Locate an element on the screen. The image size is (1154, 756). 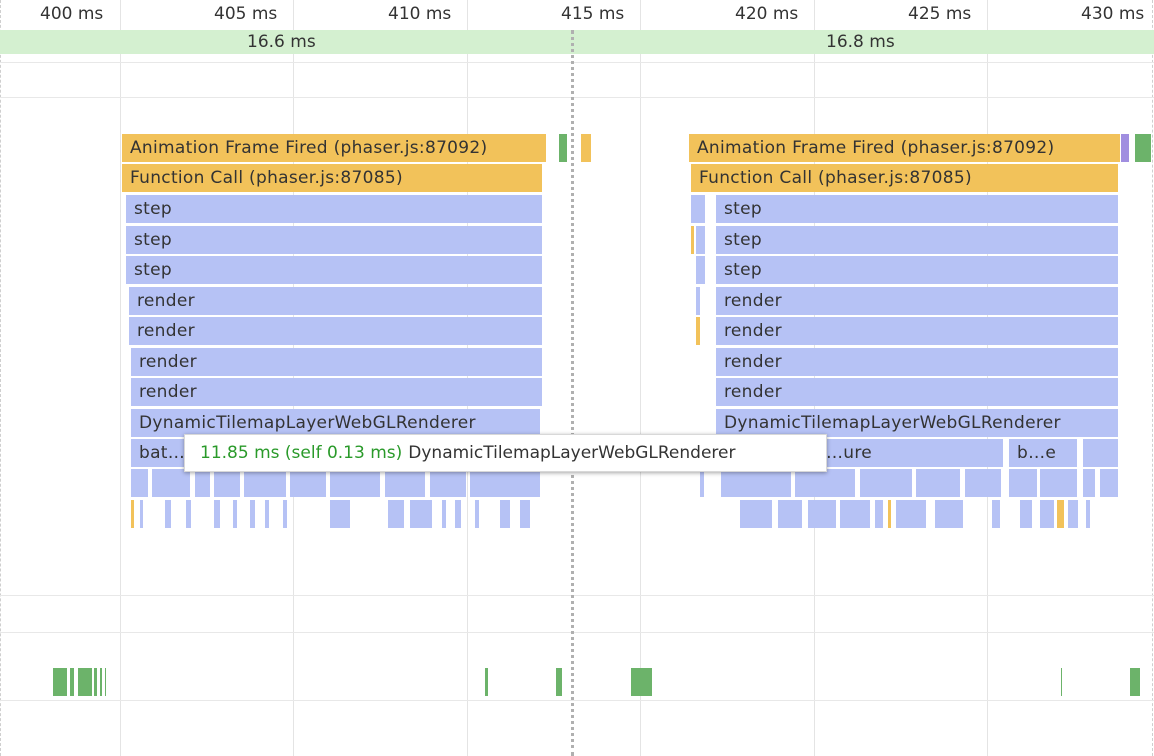
event-batch: b…e is located at coordinates (1043, 453).